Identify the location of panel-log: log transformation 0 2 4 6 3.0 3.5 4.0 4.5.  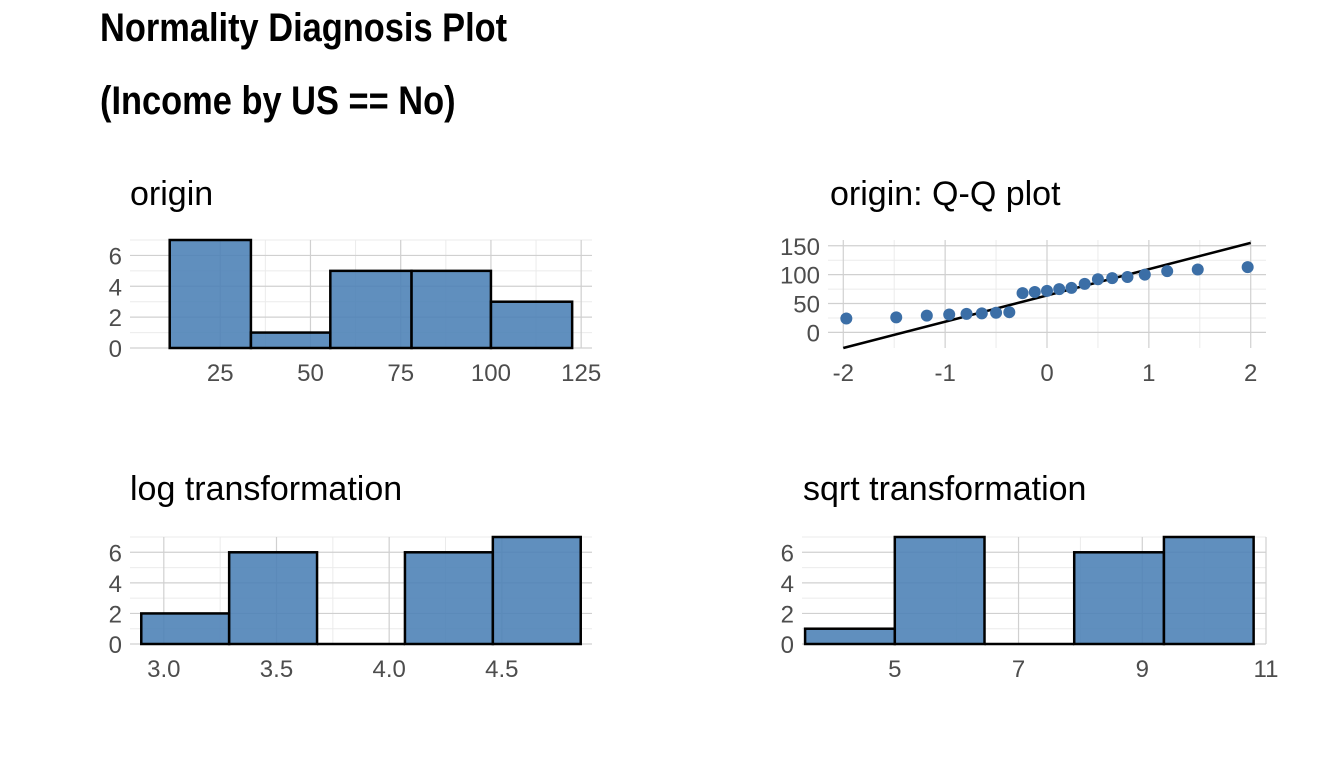
(350, 576).